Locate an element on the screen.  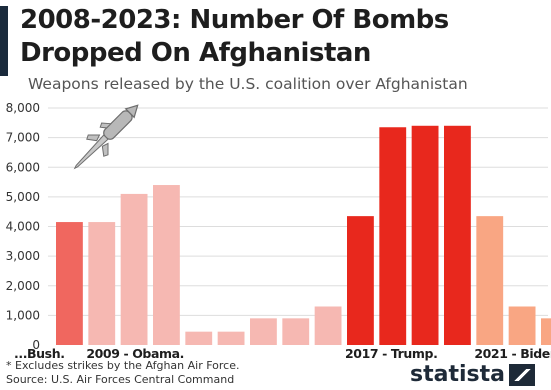
y-tick-label: 1,000 is located at coordinates (23, 315).